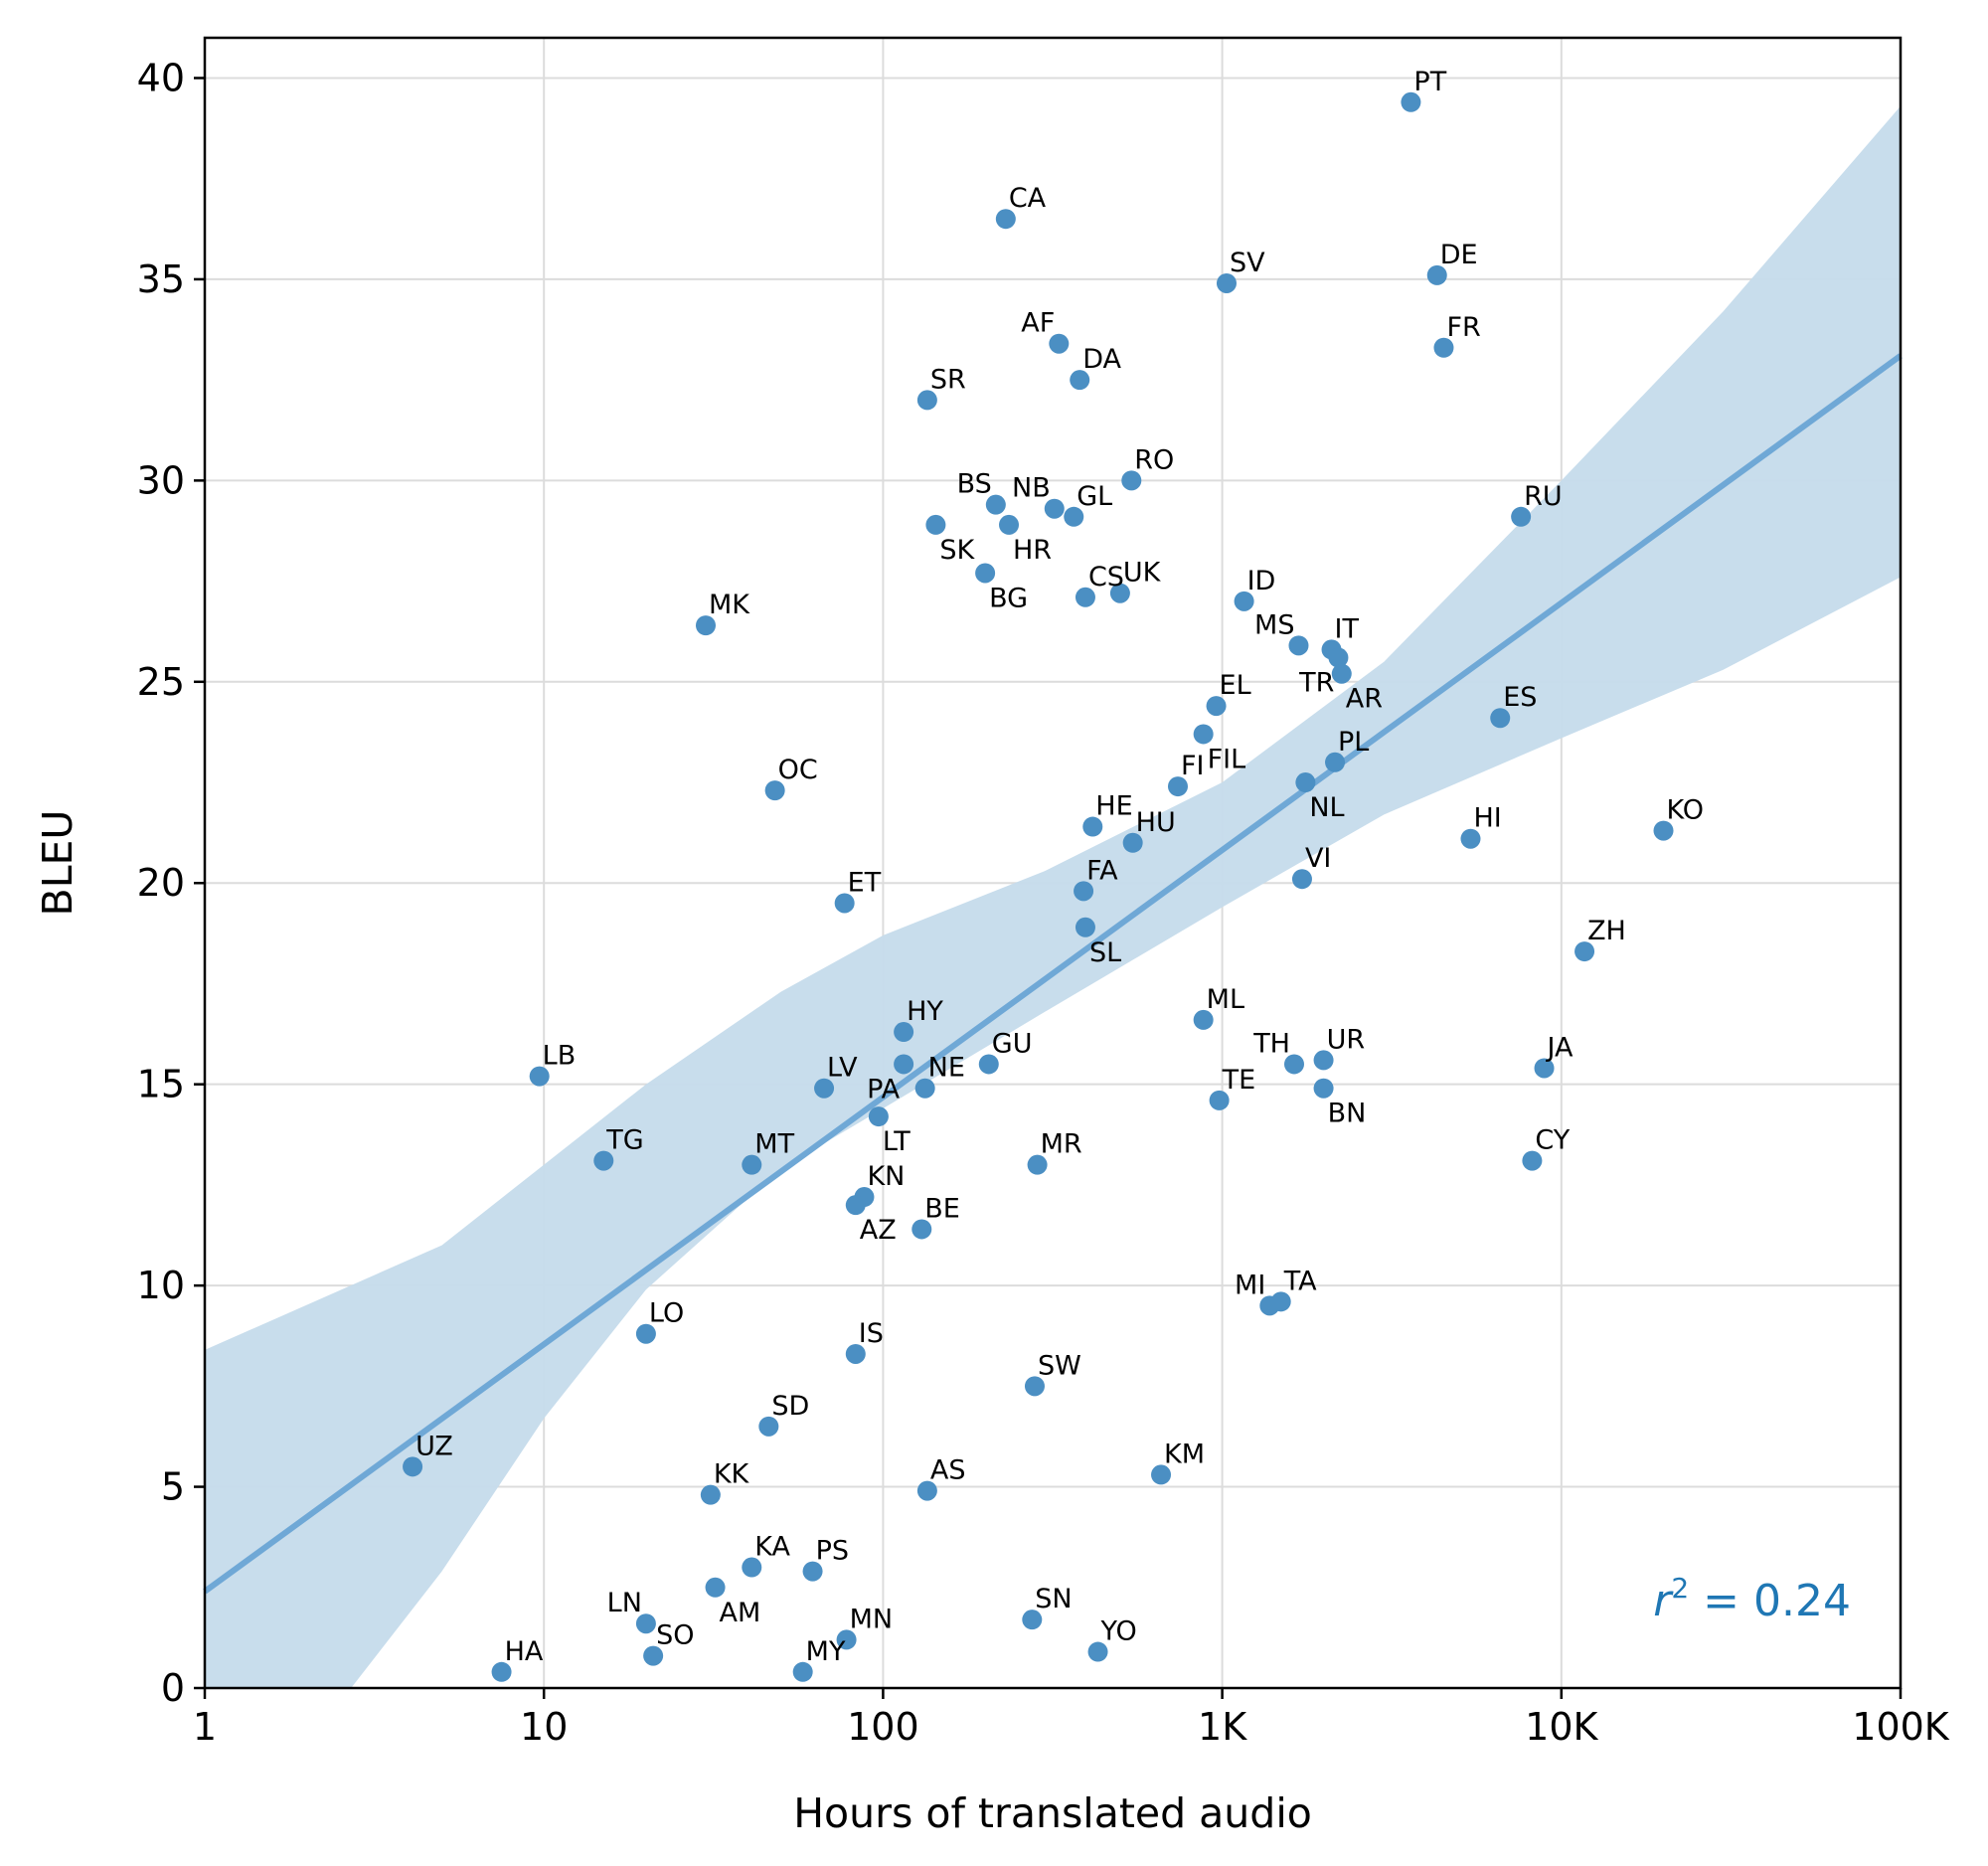 The width and height of the screenshot is (1988, 1866). What do you see at coordinates (1097, 1651) in the screenshot?
I see `data-point-yo` at bounding box center [1097, 1651].